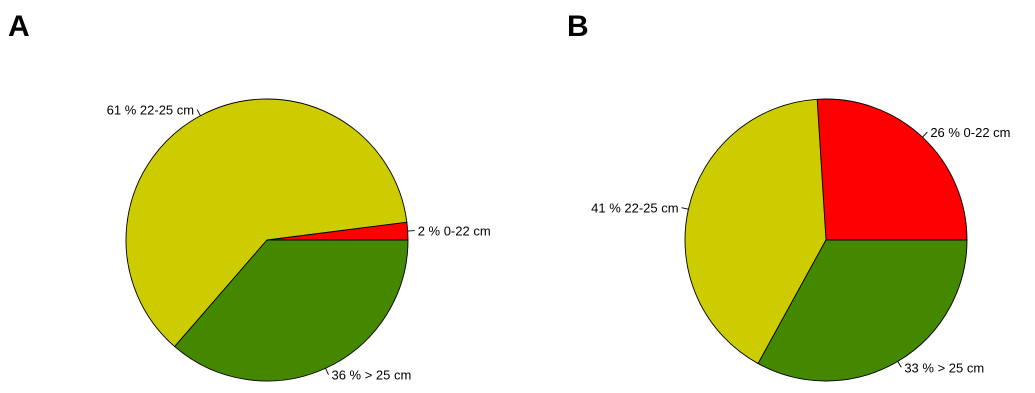 The height and width of the screenshot is (393, 1035). What do you see at coordinates (755, 231) in the screenshot?
I see `pie-slice-22-25-cm` at bounding box center [755, 231].